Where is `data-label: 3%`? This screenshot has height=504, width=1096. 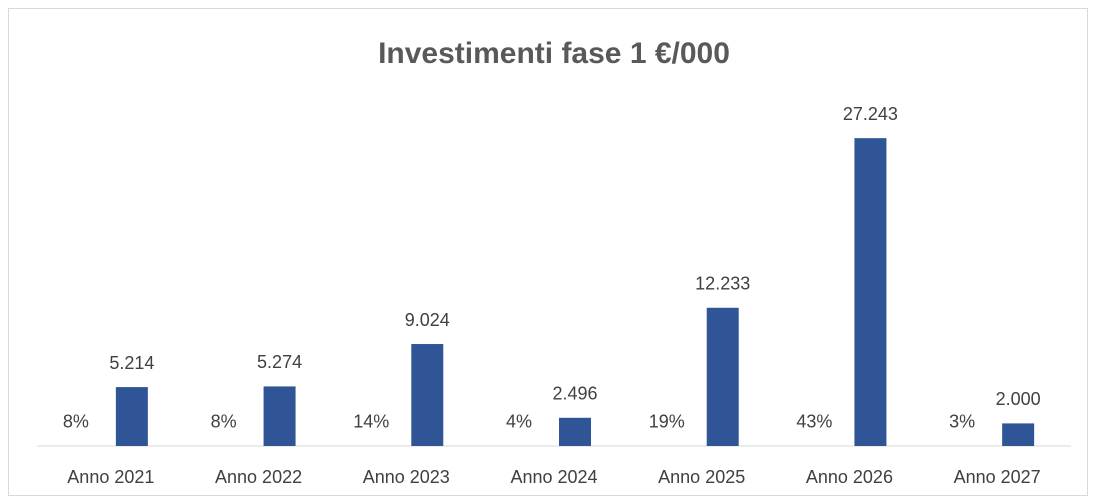 data-label: 3% is located at coordinates (962, 422).